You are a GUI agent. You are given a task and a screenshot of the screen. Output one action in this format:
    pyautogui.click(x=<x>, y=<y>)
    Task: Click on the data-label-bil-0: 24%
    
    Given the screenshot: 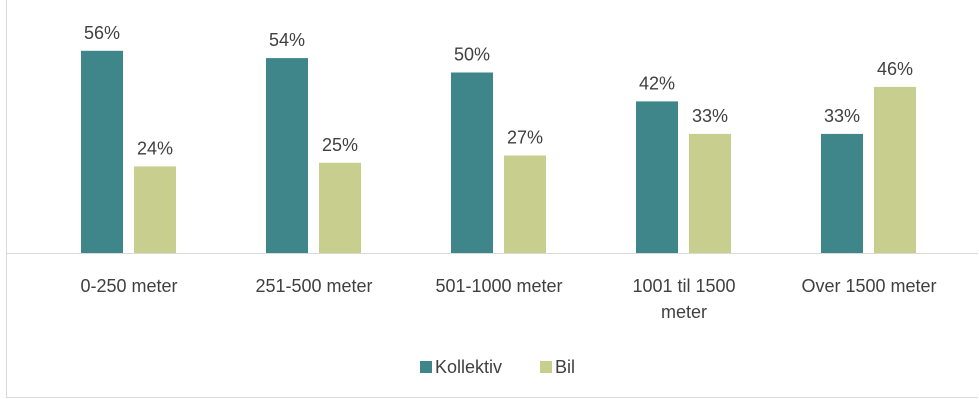 What is the action you would take?
    pyautogui.click(x=155, y=148)
    